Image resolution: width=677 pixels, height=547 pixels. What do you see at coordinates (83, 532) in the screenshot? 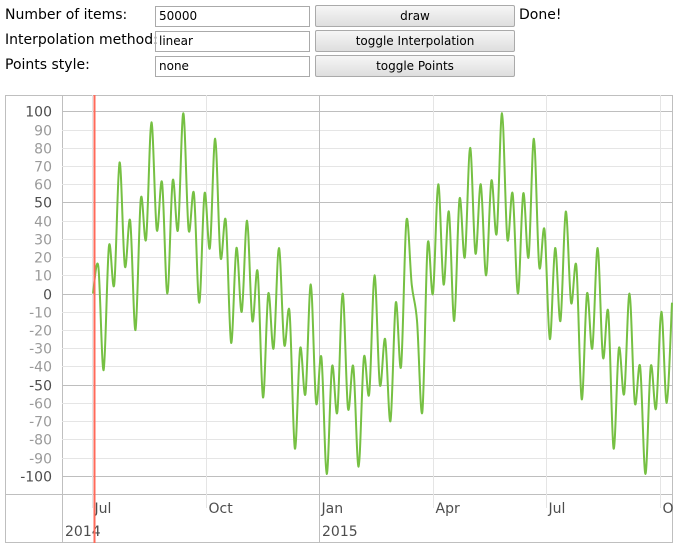
I see `x-year-label: 2014` at bounding box center [83, 532].